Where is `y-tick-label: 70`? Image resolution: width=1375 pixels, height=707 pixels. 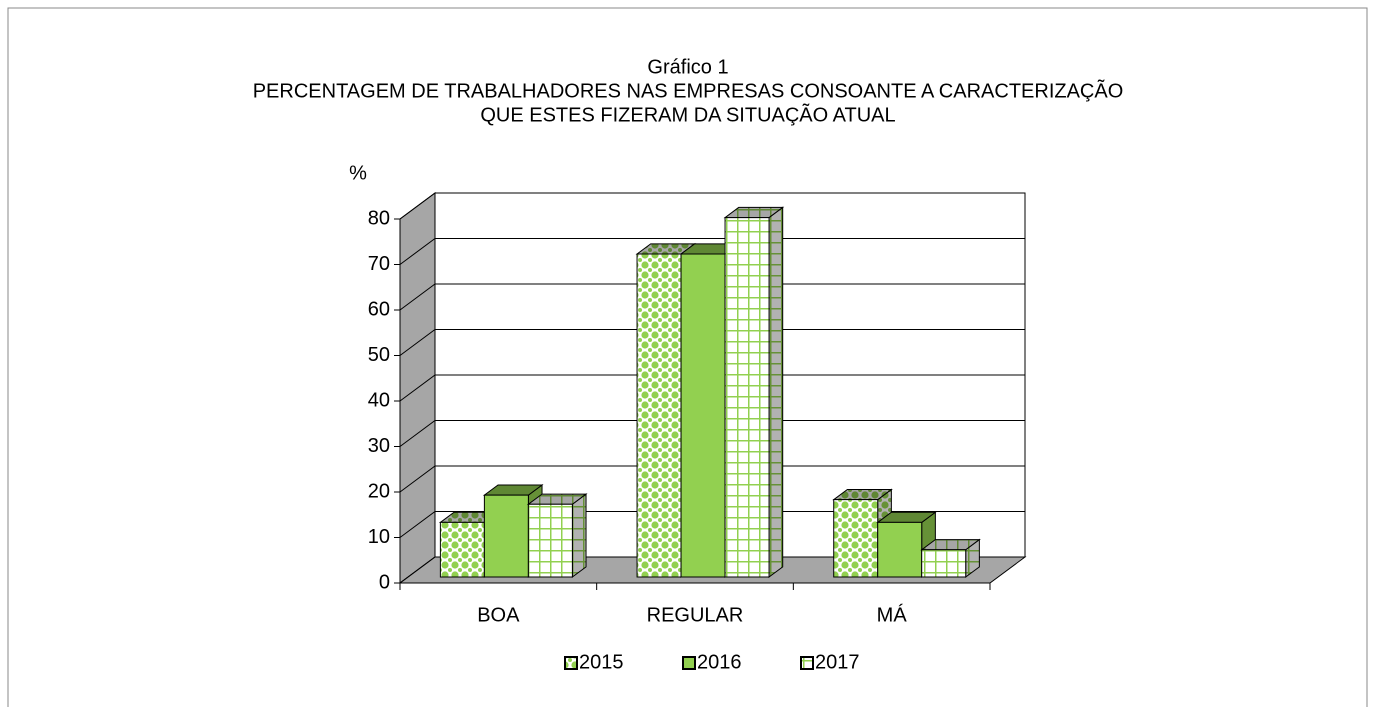
y-tick-label: 70 is located at coordinates (379, 264).